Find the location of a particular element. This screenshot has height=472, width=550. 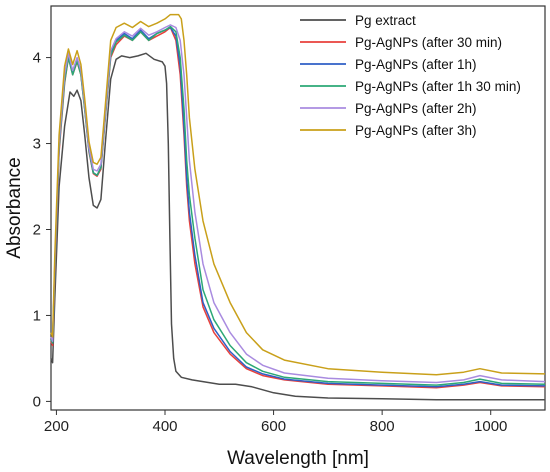

legend-label-4: Pg-AgNPs (after 1h 30 min) is located at coordinates (438, 86).